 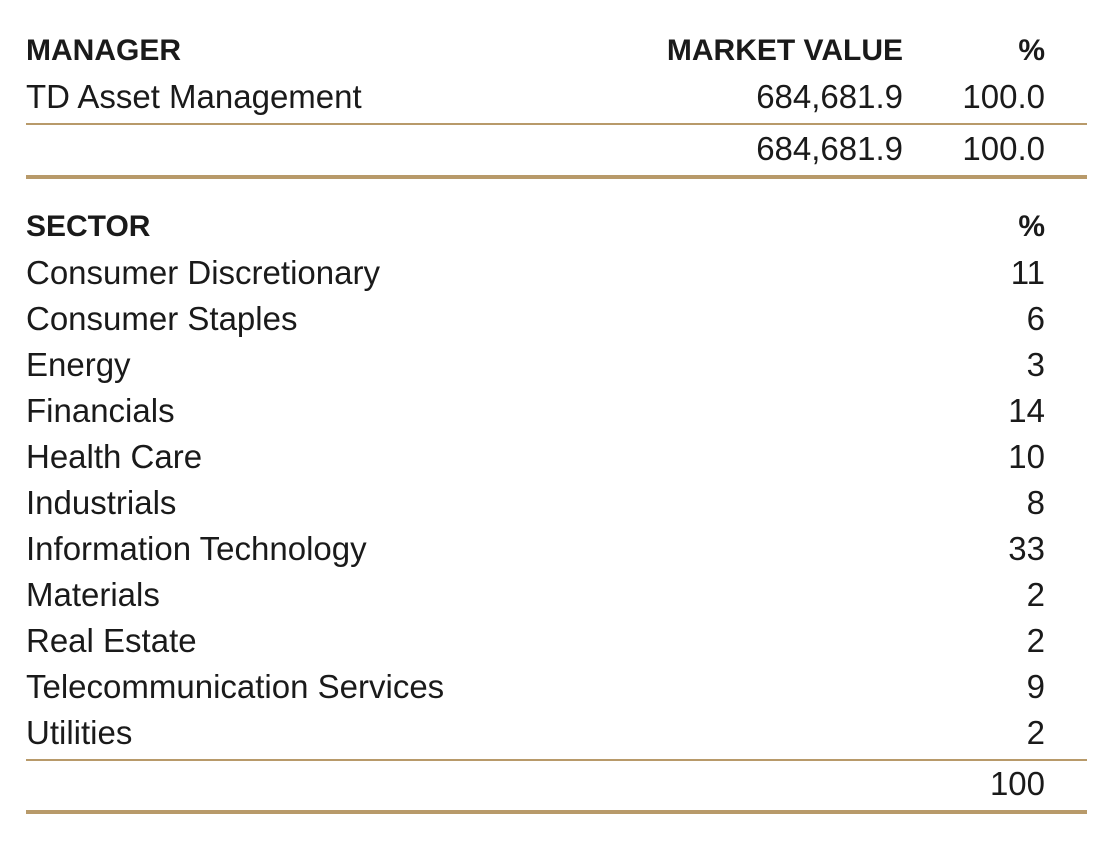 I want to click on sector-total-percent: 100, so click(x=1017, y=783).